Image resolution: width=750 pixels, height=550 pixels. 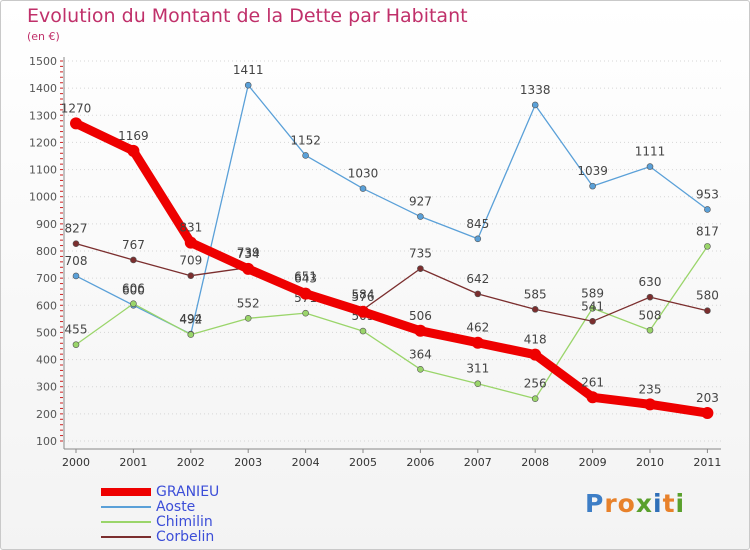 I want to click on data-label: 651, so click(x=305, y=276).